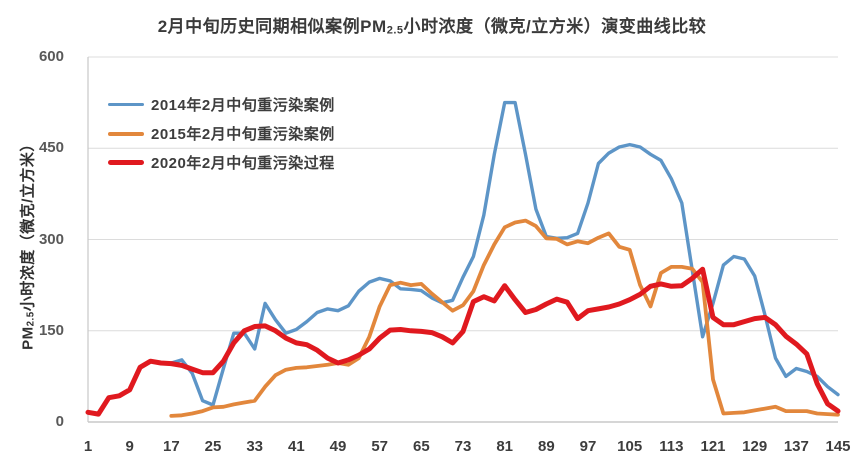 Image resolution: width=864 pixels, height=474 pixels. Describe the element at coordinates (51, 239) in the screenshot. I see `y-tick-label-300: 300` at that location.